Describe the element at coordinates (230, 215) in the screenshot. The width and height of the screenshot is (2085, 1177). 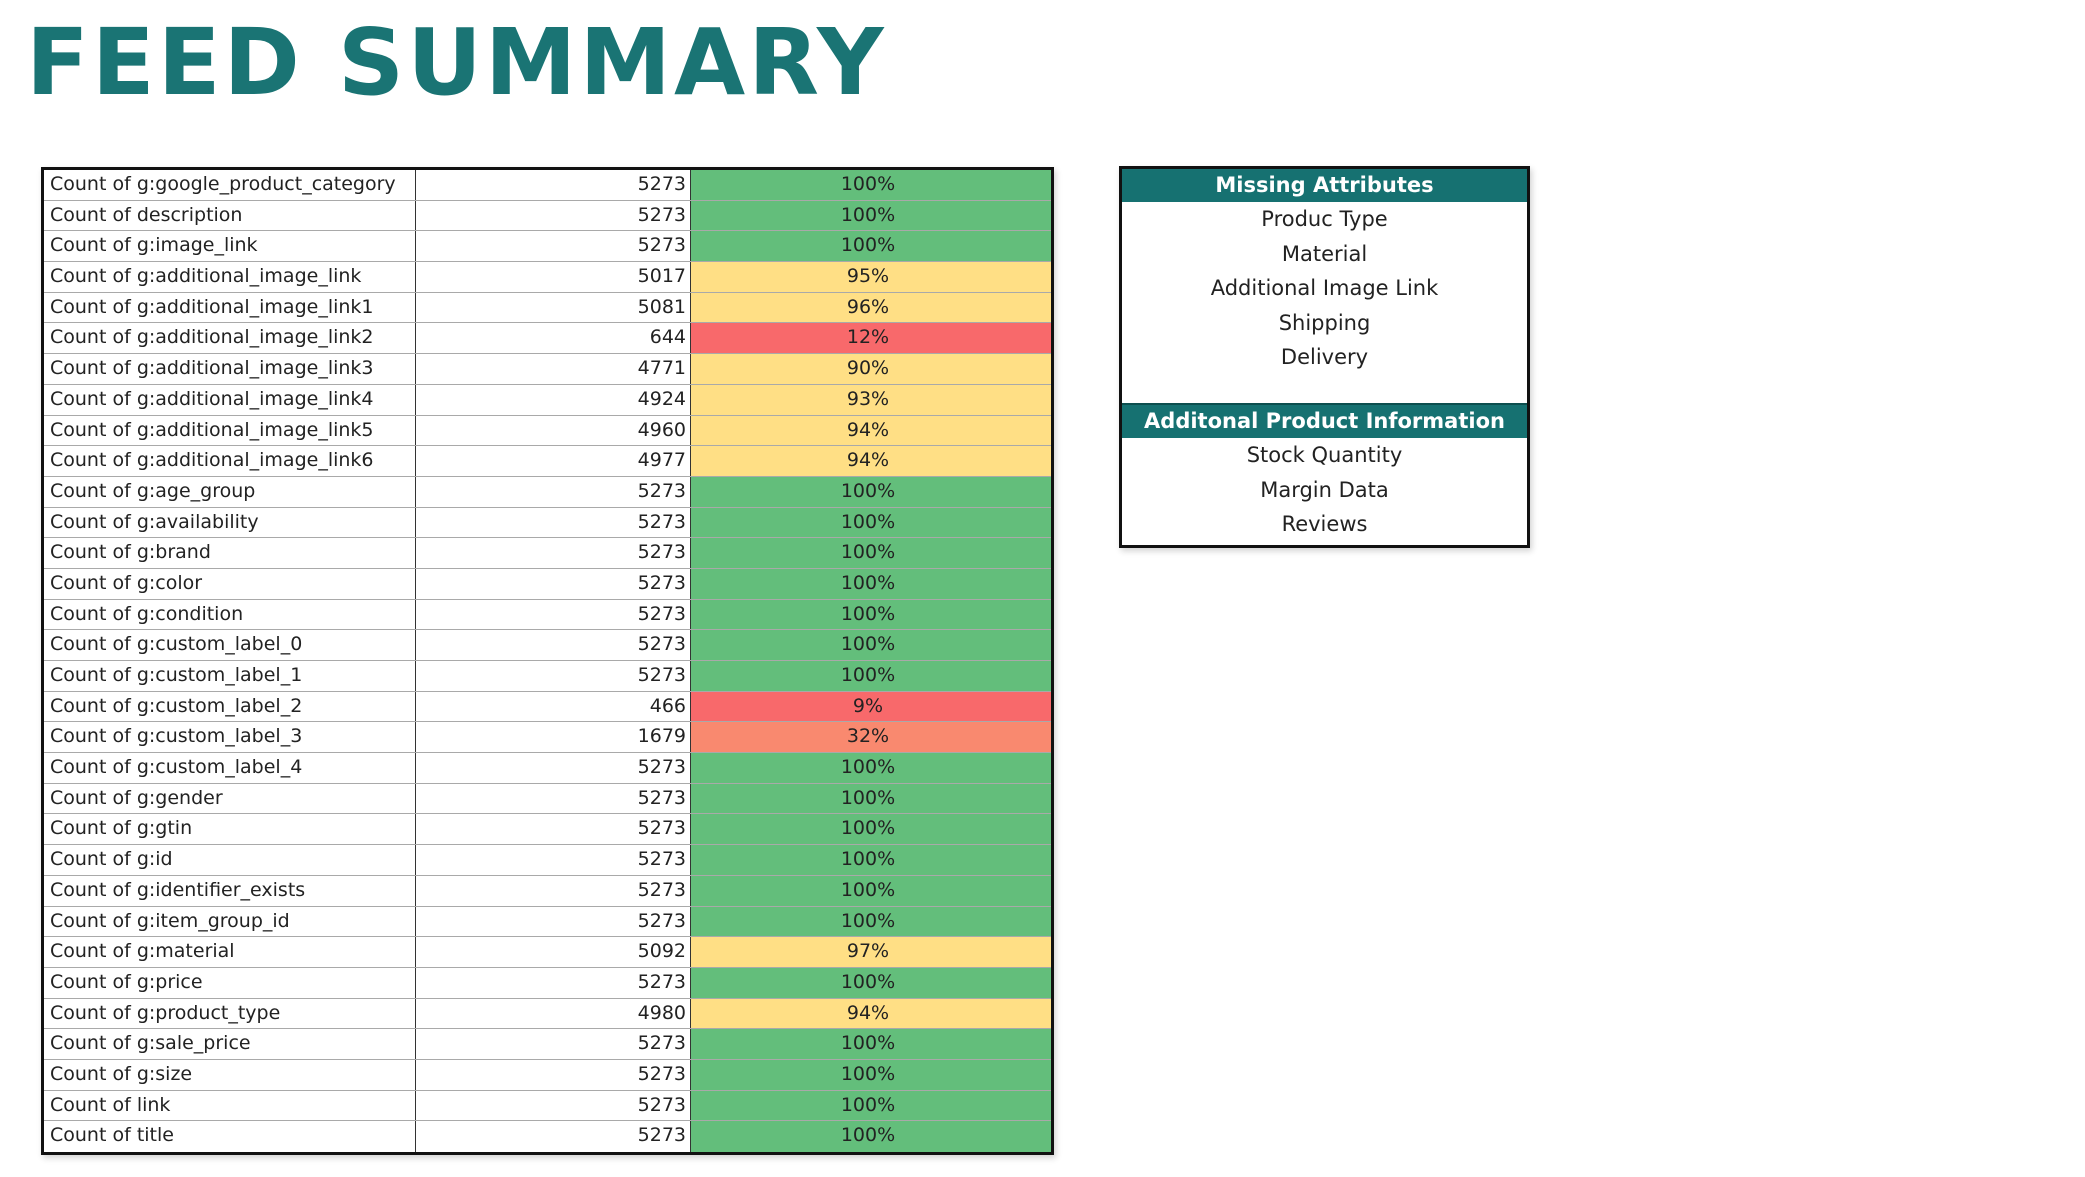
I see `attribute-label-cell: Count of description` at that location.